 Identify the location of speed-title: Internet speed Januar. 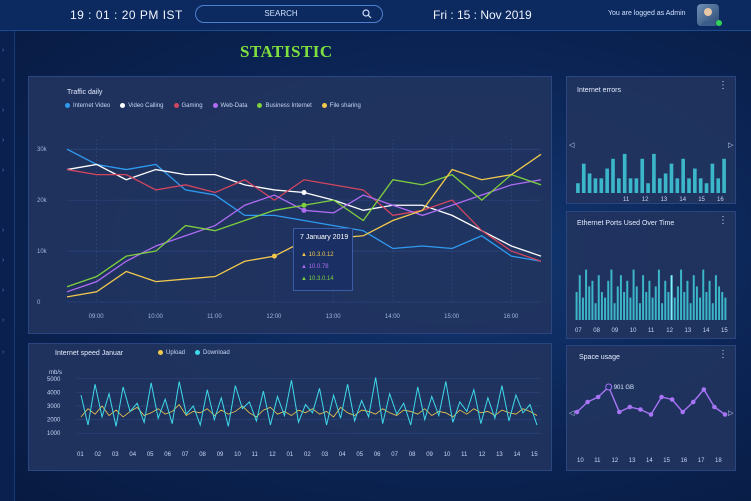
(89, 353).